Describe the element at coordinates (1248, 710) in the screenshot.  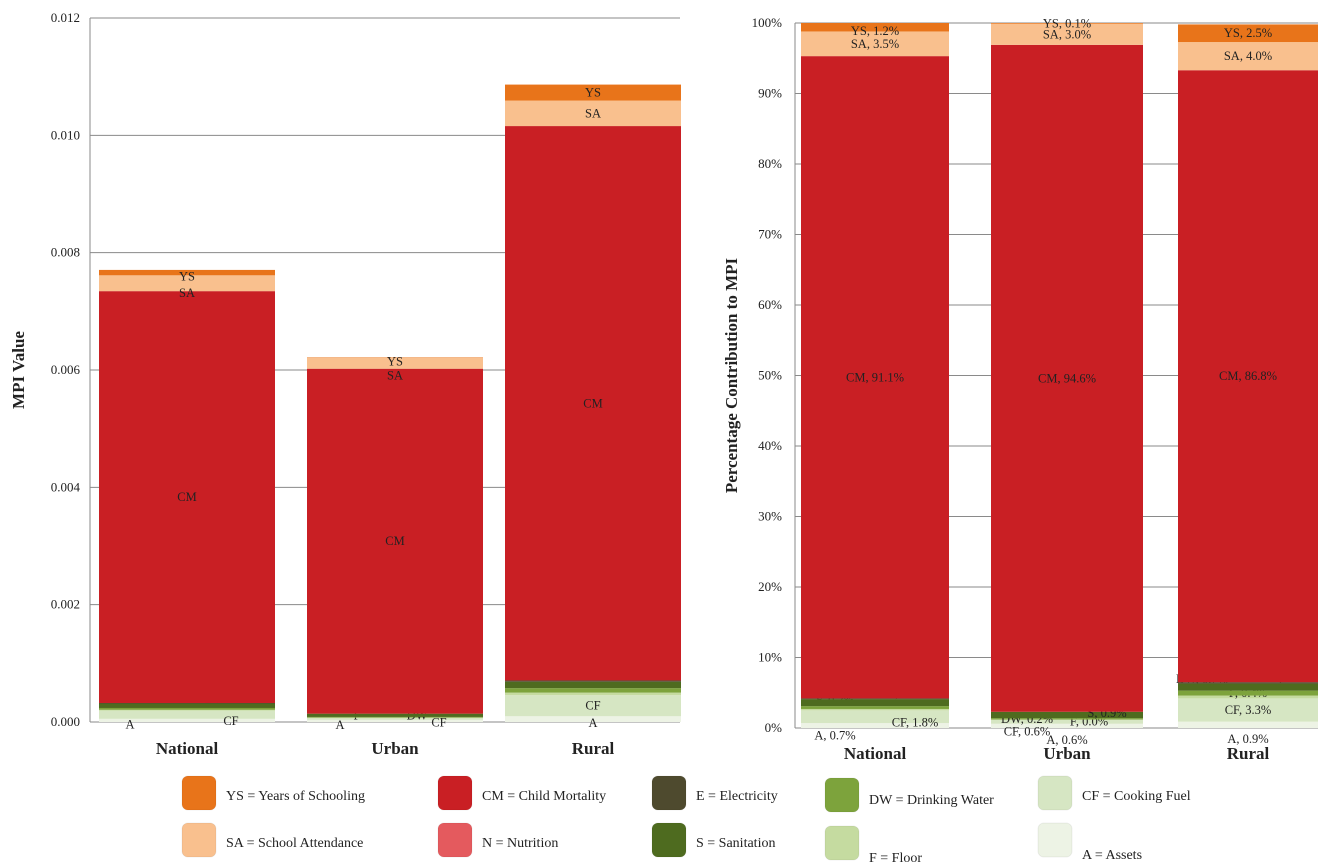
I see `bar-segment-cf-rural` at that location.